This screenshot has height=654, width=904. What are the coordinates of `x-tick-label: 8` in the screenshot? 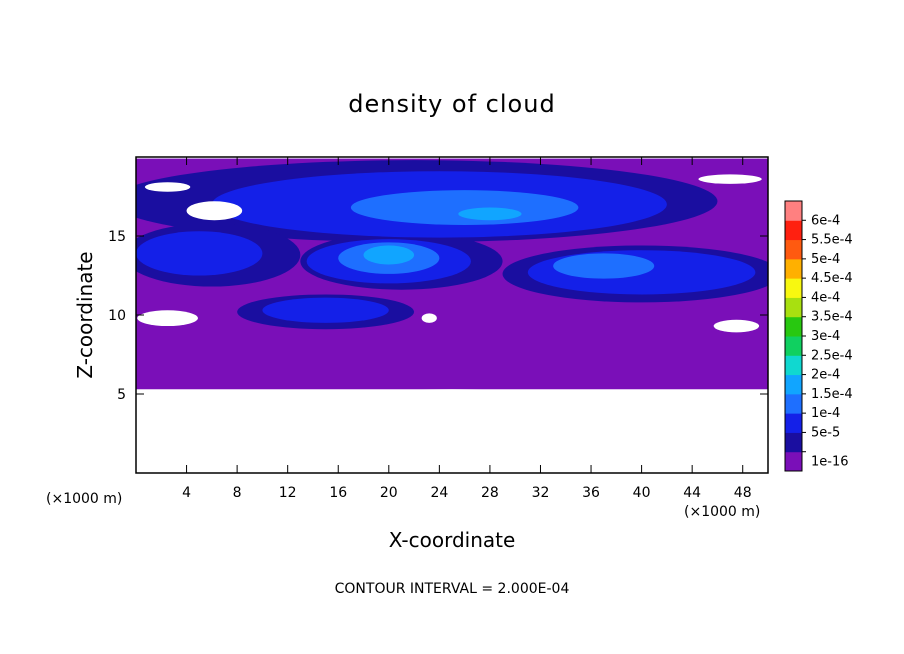 It's located at (237, 493).